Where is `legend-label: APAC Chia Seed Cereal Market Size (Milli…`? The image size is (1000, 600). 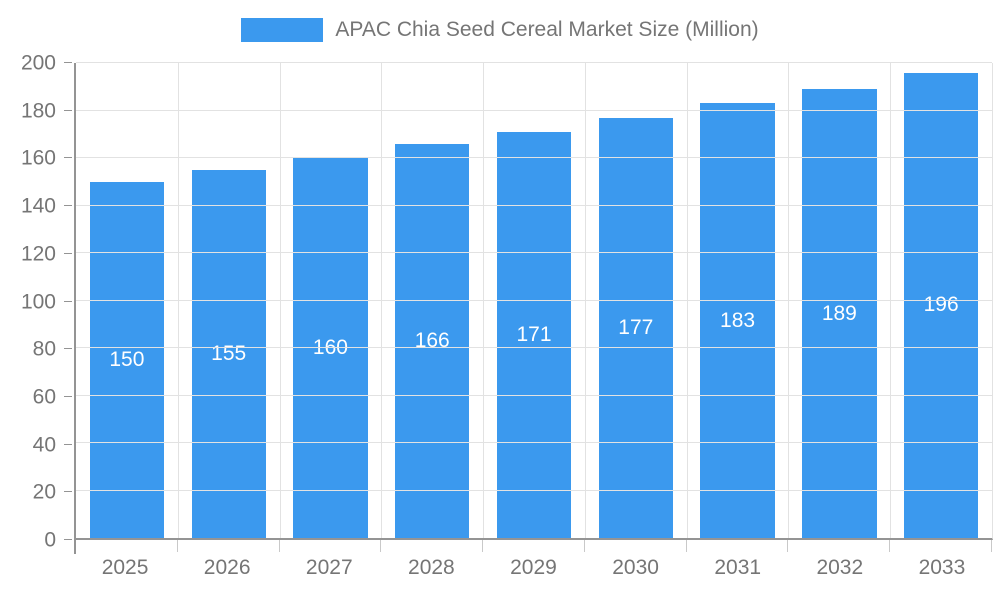 legend-label: APAC Chia Seed Cereal Market Size (Milli… is located at coordinates (547, 29).